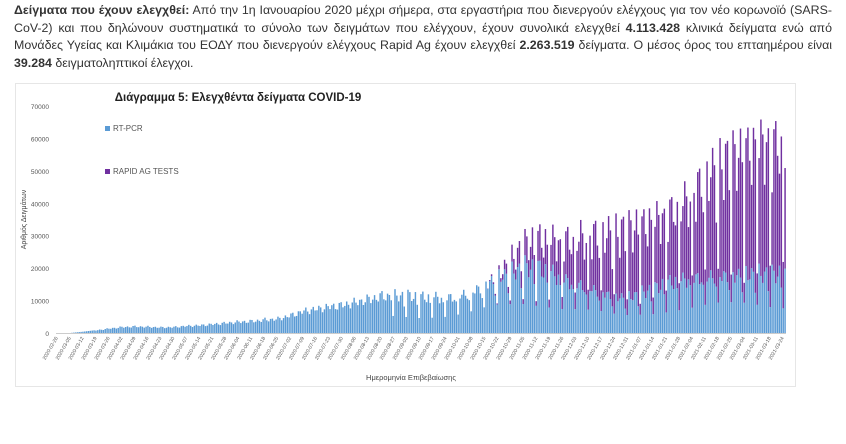  I want to click on y-tick-label: 0, so click(47, 334).